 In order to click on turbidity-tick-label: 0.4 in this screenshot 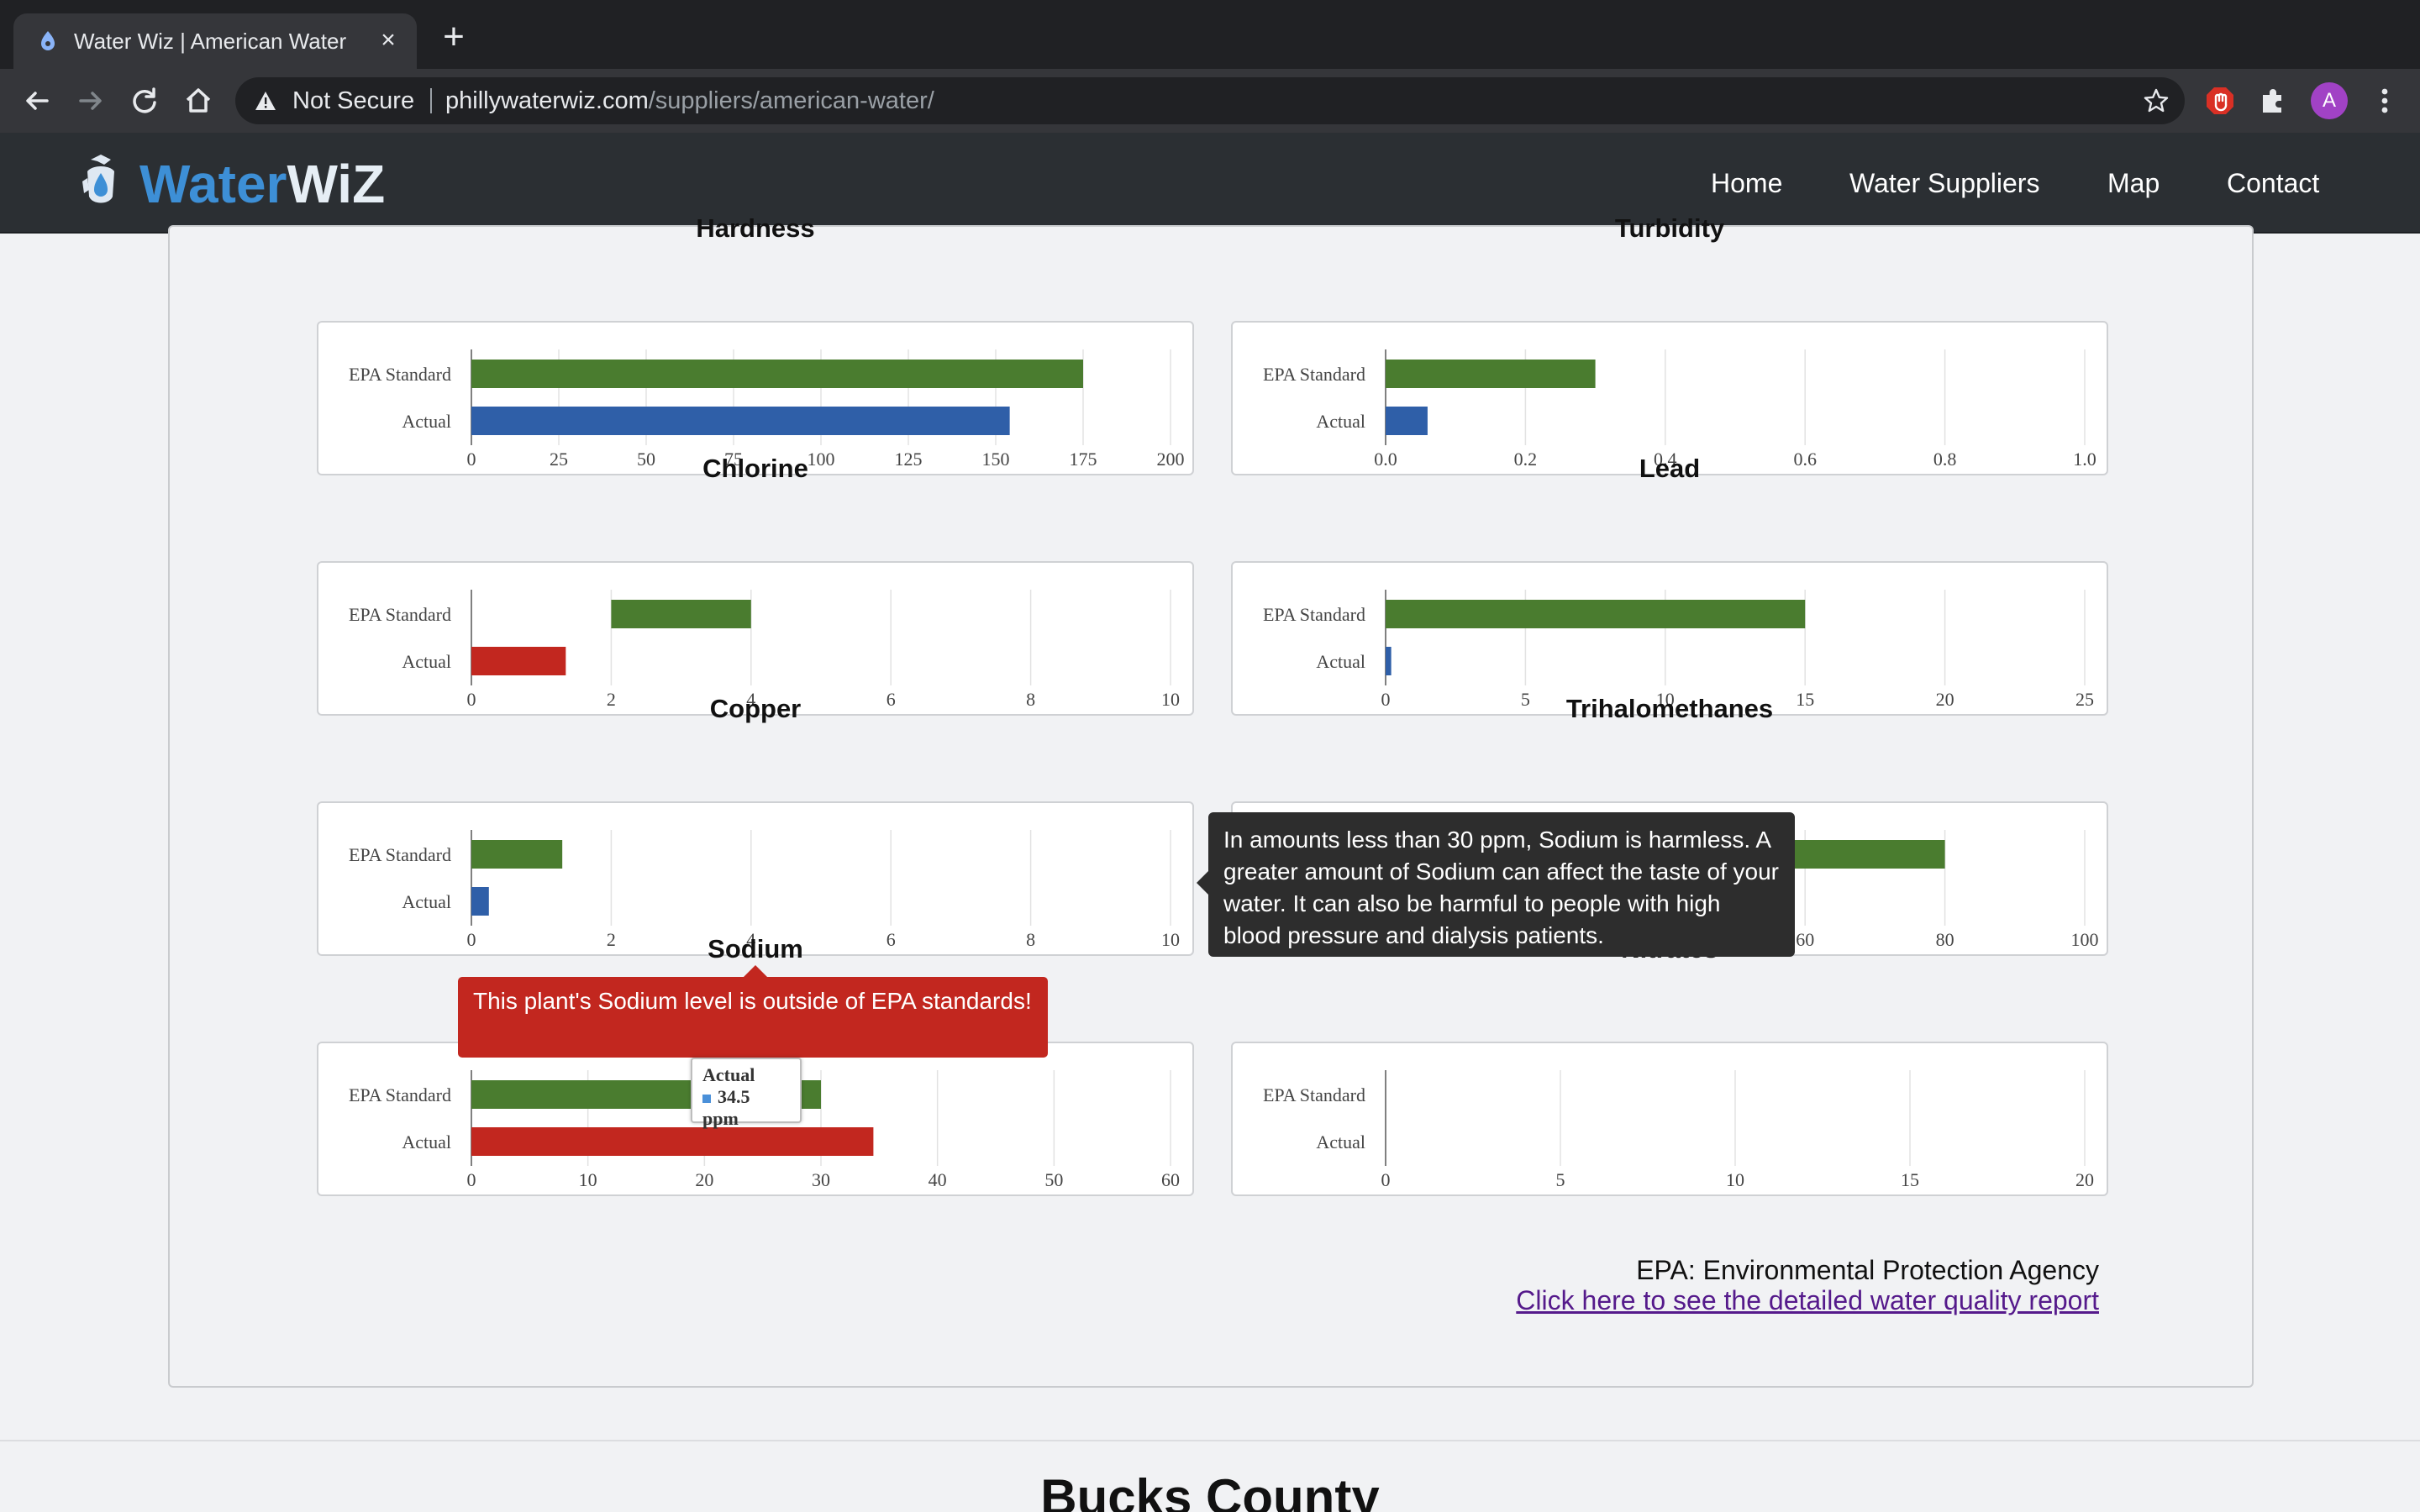, I will do `click(1665, 459)`.